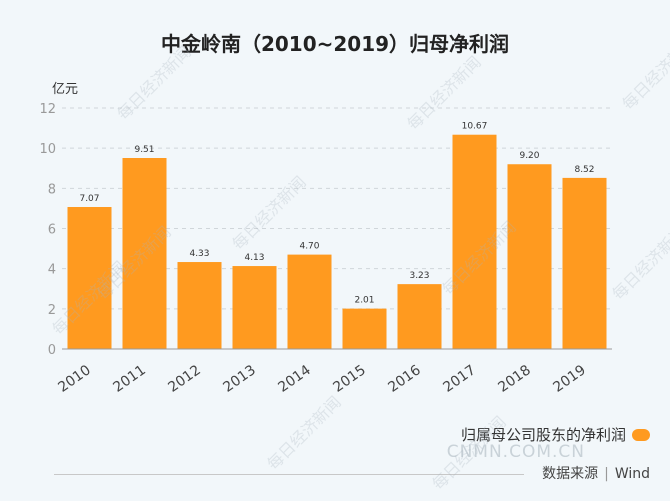 This screenshot has width=670, height=501. Describe the element at coordinates (199, 254) in the screenshot. I see `data-label: 4.33` at that location.